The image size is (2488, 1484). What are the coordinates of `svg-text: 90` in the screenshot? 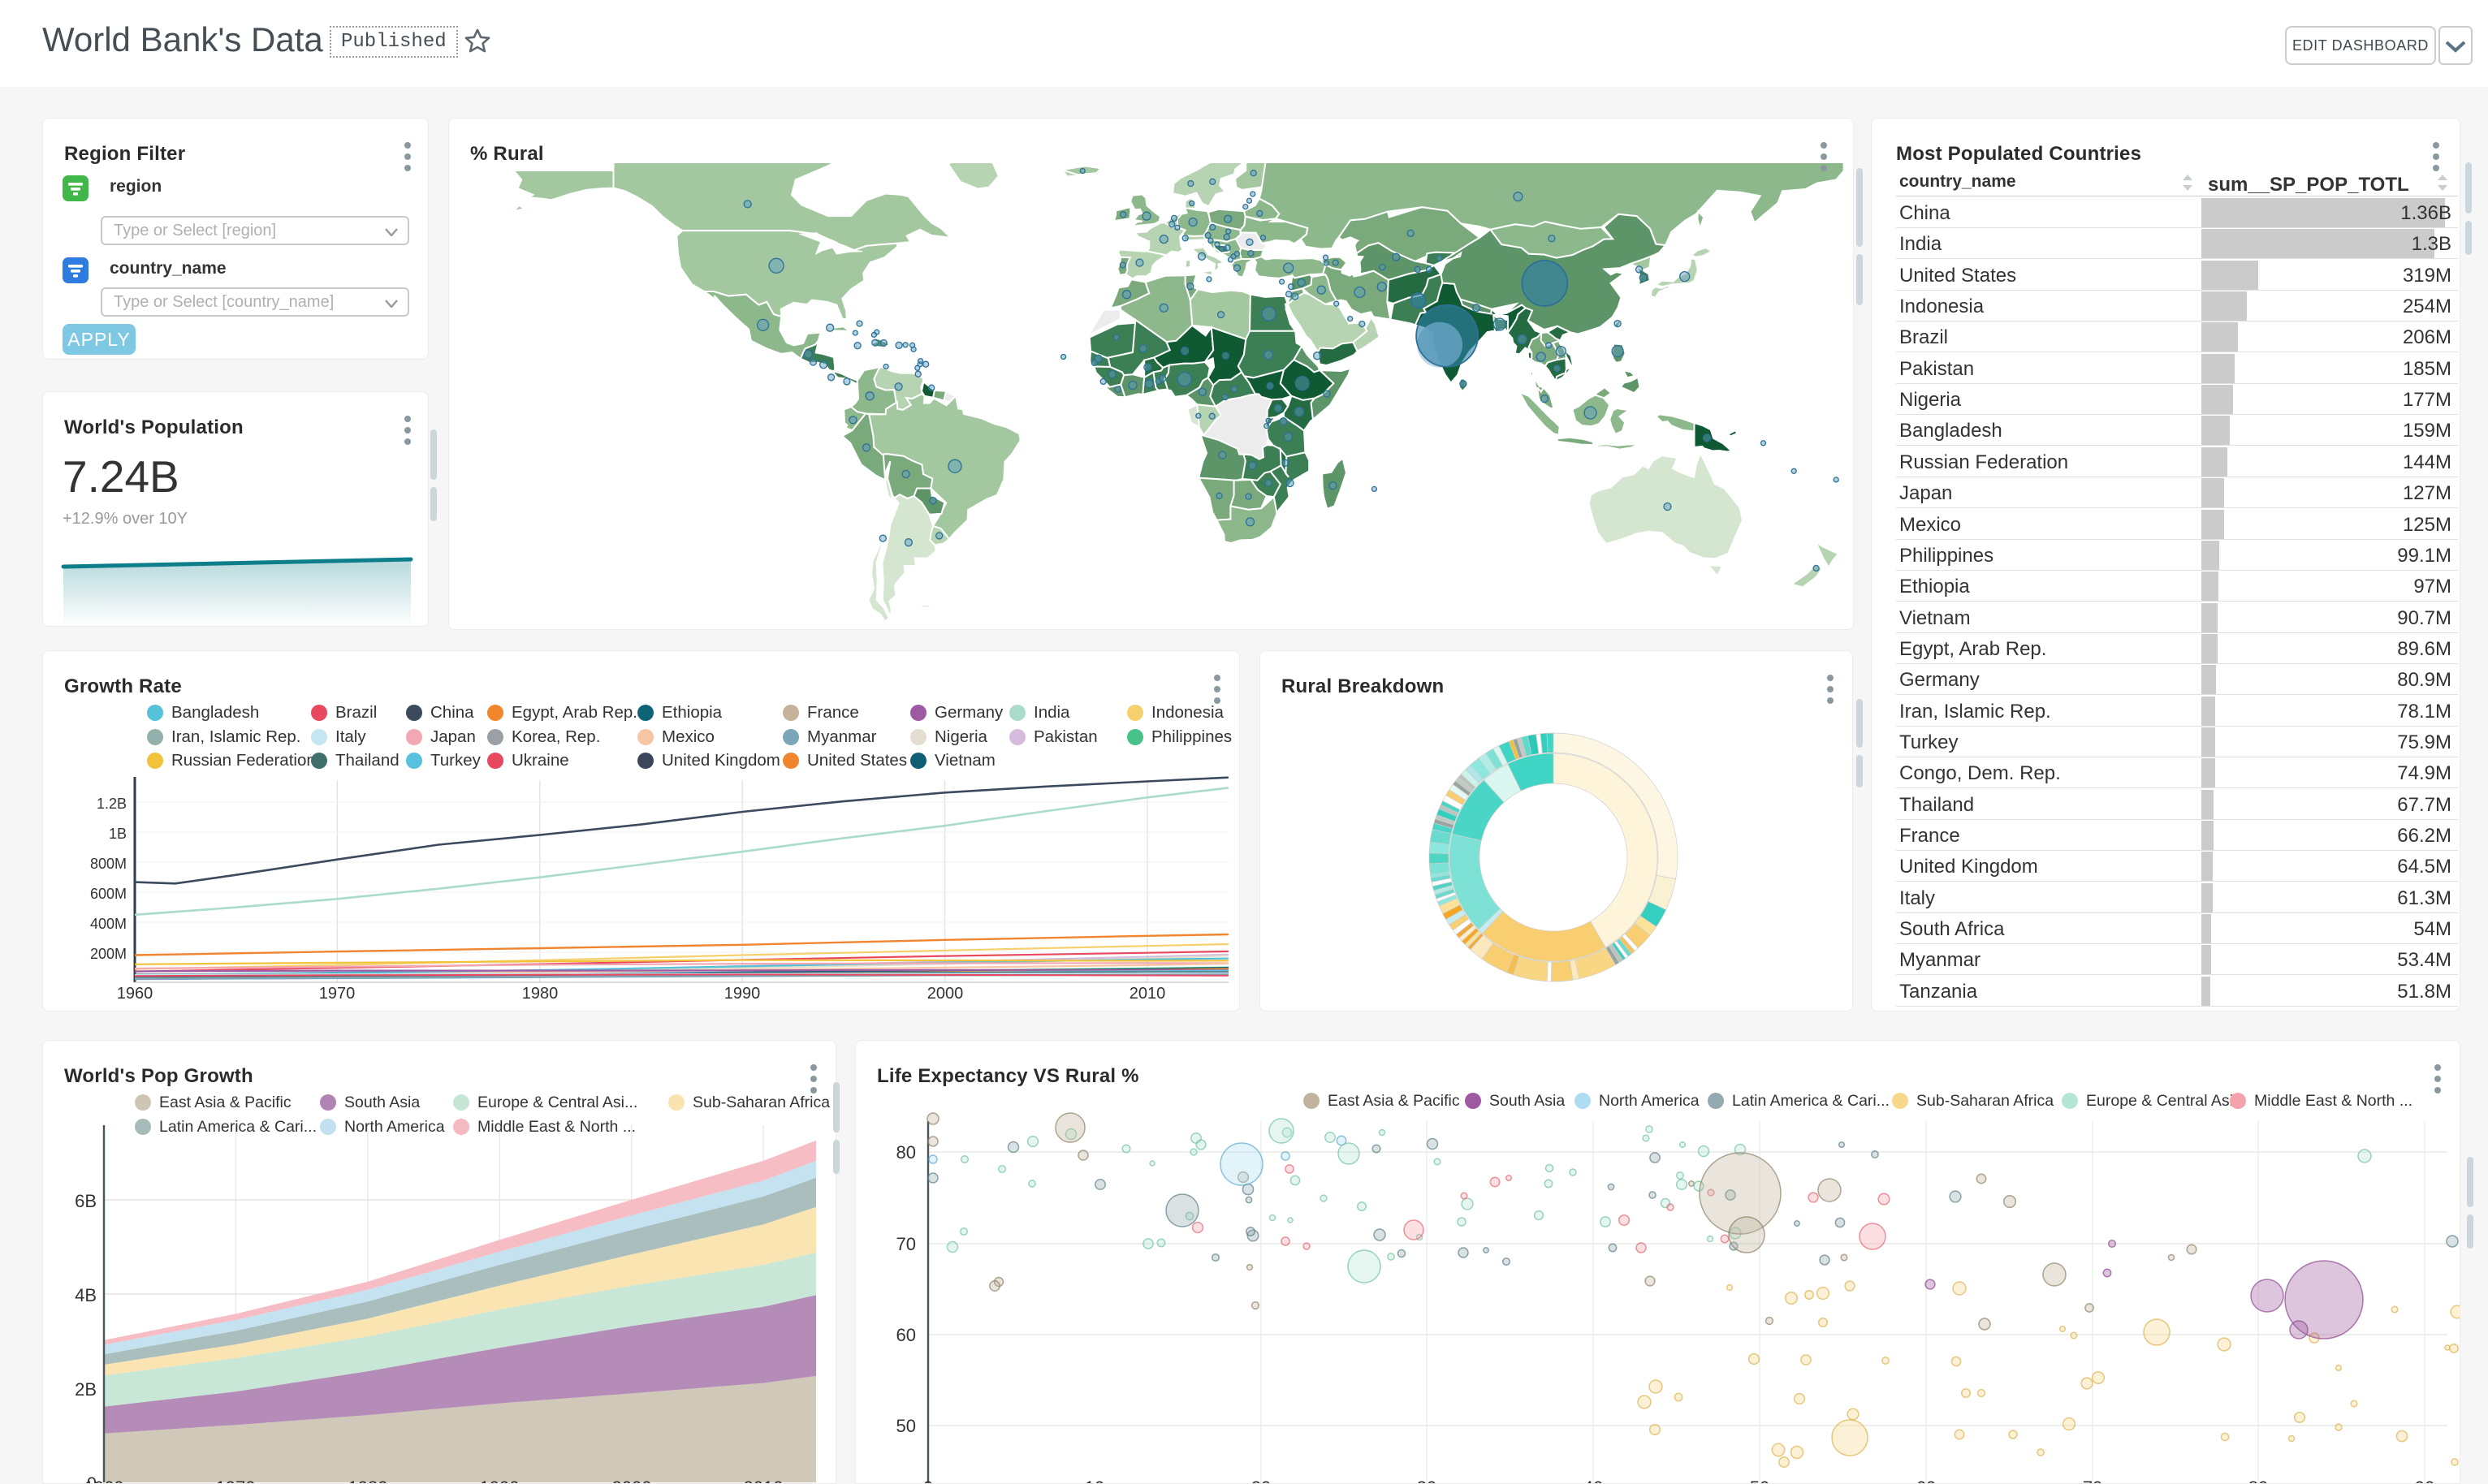 It's located at (2424, 1481).